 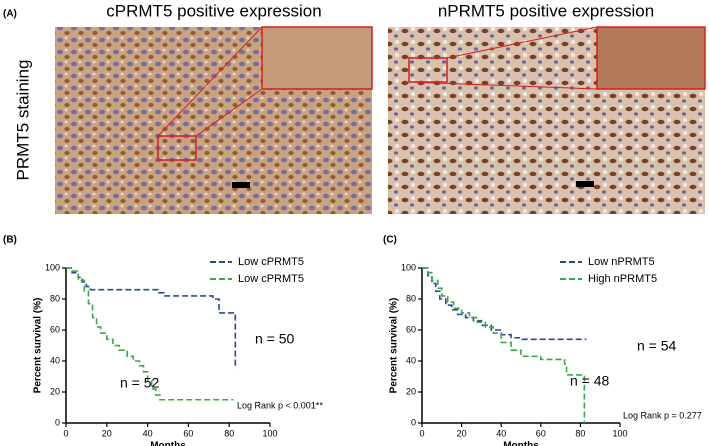 I want to click on panel-title: cPRMT5 positive expression, so click(x=213, y=10).